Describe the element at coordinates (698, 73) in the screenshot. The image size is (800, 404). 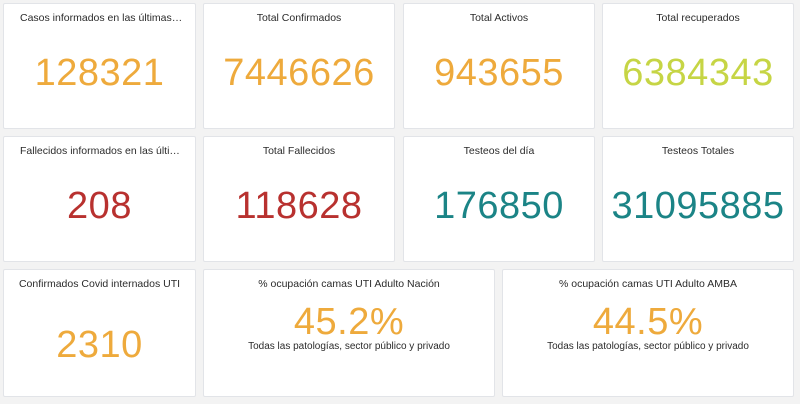
I see `card-value: 6384343` at that location.